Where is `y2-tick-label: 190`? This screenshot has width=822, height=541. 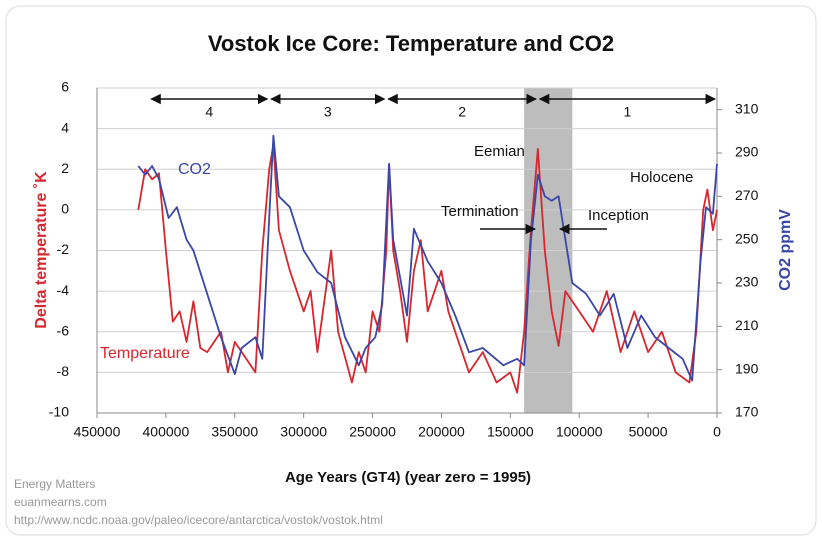 y2-tick-label: 190 is located at coordinates (747, 368).